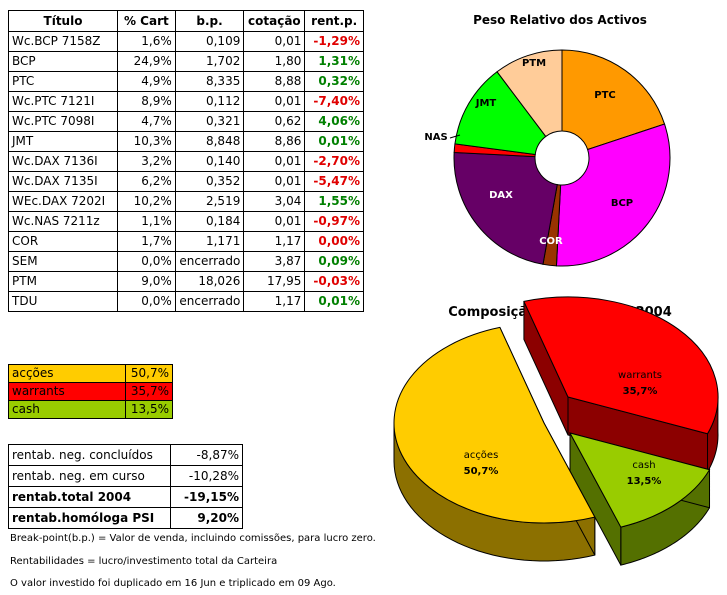  I want to click on table-row: PTC 4,9% 8,335 8,88 0,32%, so click(186, 81).